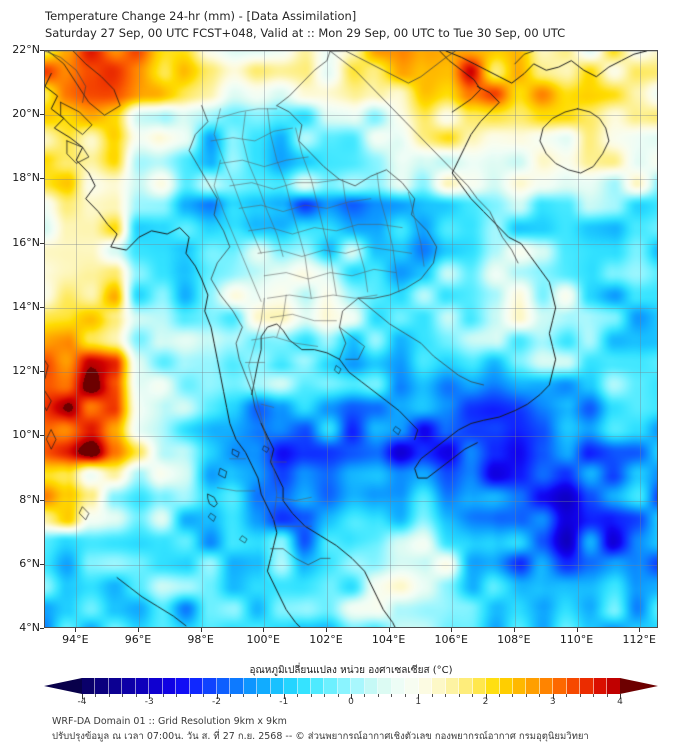 Image resolution: width=676 pixels, height=756 pixels. What do you see at coordinates (63, 686) in the screenshot?
I see `colorbar-under-arrow-icon` at bounding box center [63, 686].